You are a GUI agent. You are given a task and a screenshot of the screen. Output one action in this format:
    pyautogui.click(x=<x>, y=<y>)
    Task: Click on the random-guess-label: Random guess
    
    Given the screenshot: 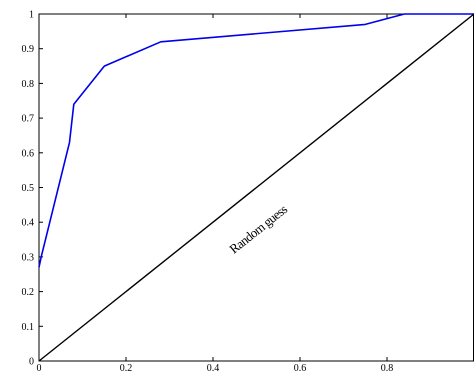 What is the action you would take?
    pyautogui.click(x=258, y=228)
    